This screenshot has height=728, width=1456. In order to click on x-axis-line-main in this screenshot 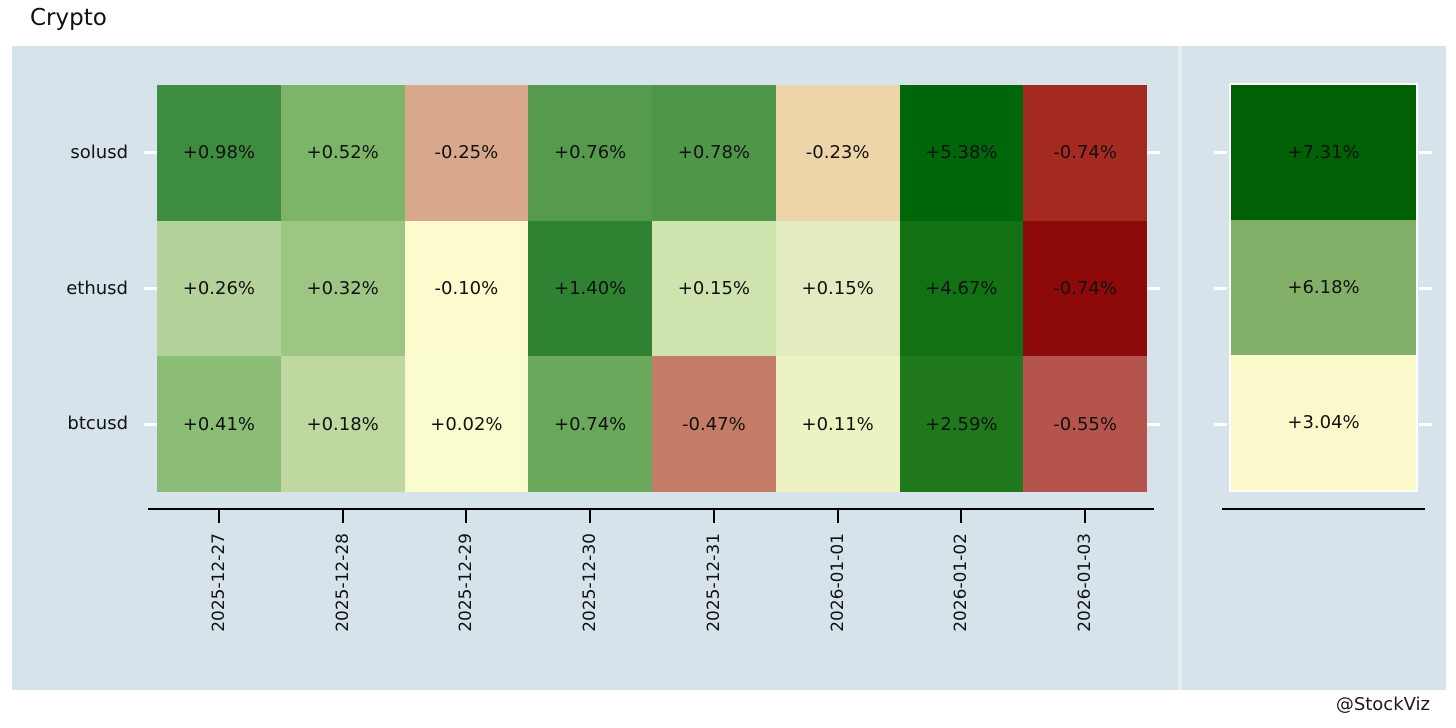, I will do `click(651, 509)`.